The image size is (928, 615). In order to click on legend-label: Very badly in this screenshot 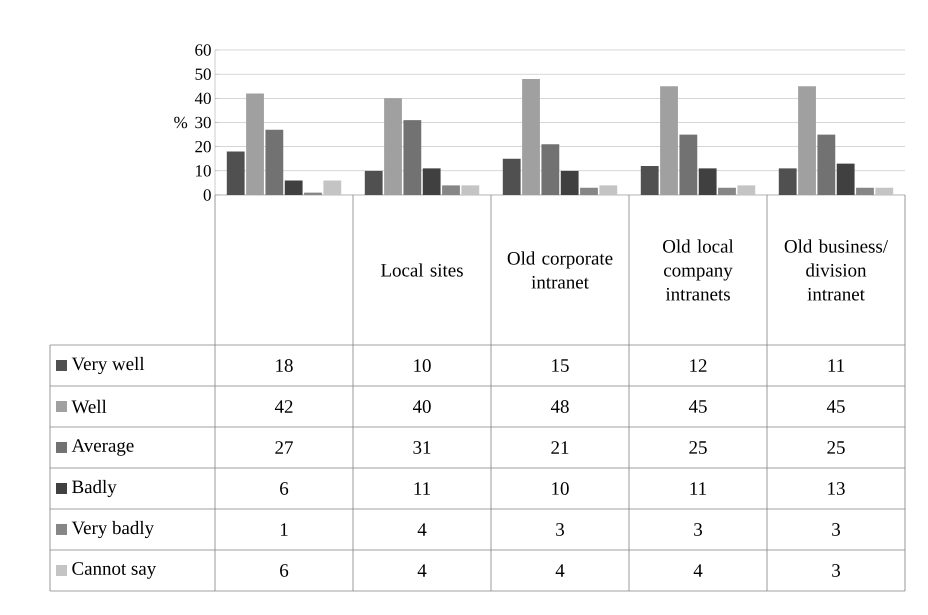, I will do `click(113, 529)`.